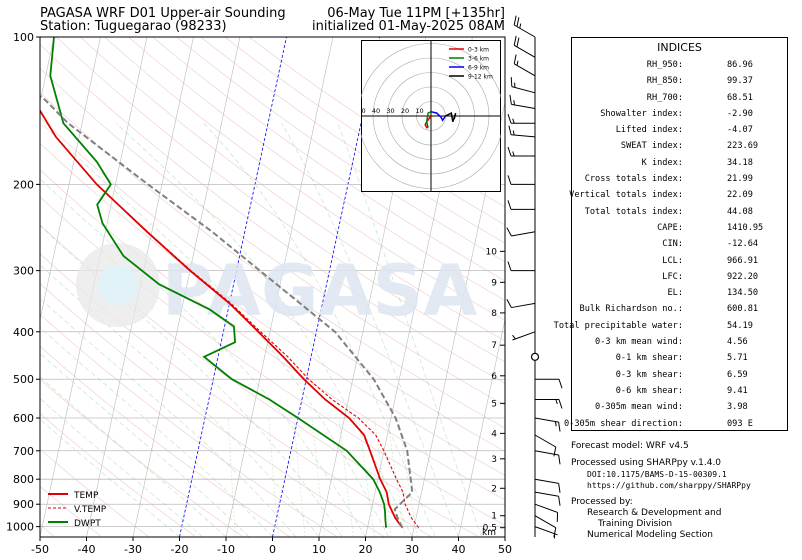 This screenshot has height=560, width=802. Describe the element at coordinates (675, 293) in the screenshot. I see `index-label: EL:` at that location.